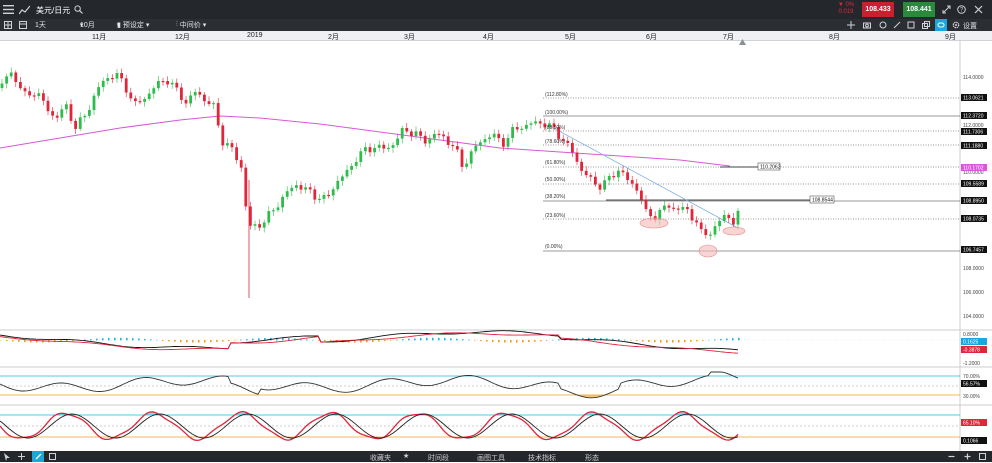 Image resolution: width=992 pixels, height=463 pixels. I want to click on price-level-box: 108.0735, so click(974, 219).